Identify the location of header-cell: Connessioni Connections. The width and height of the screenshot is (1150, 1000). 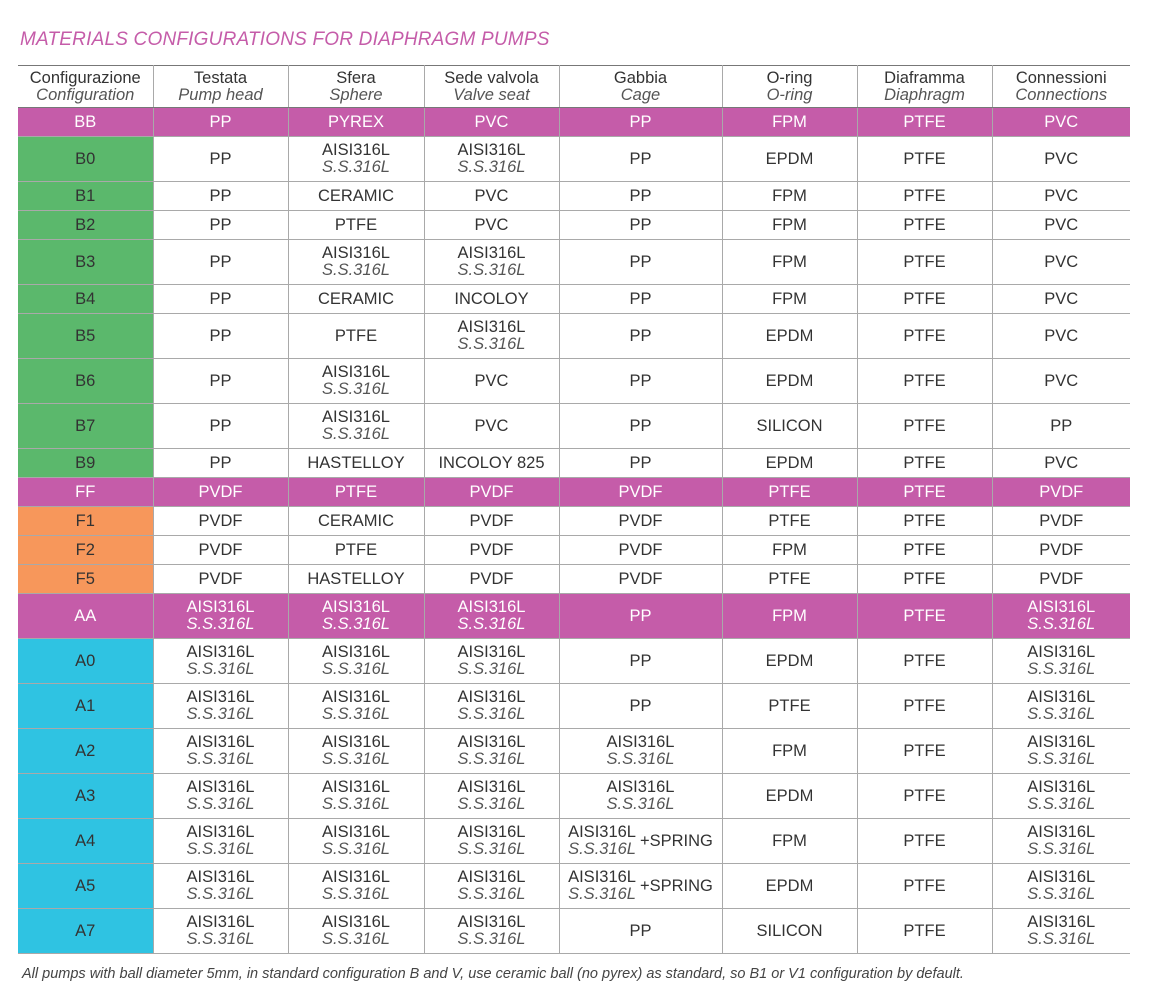
(1060, 86).